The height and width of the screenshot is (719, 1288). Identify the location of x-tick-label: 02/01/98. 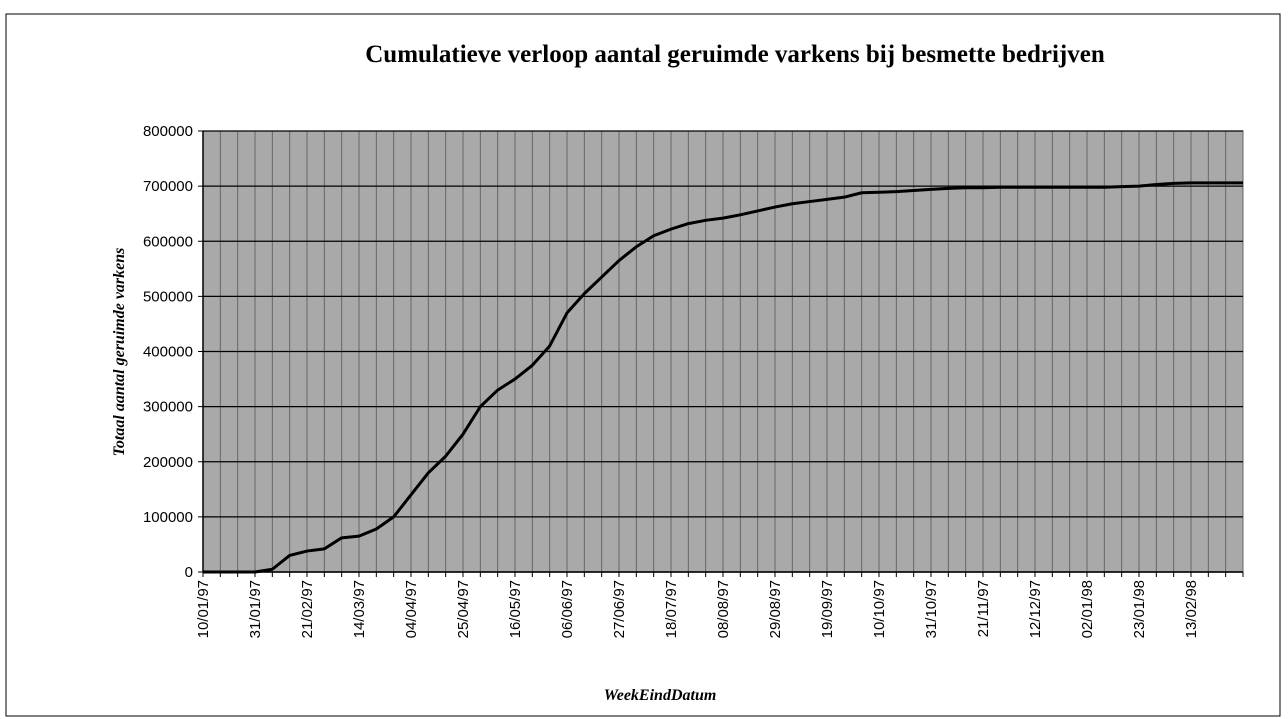
(1087, 609).